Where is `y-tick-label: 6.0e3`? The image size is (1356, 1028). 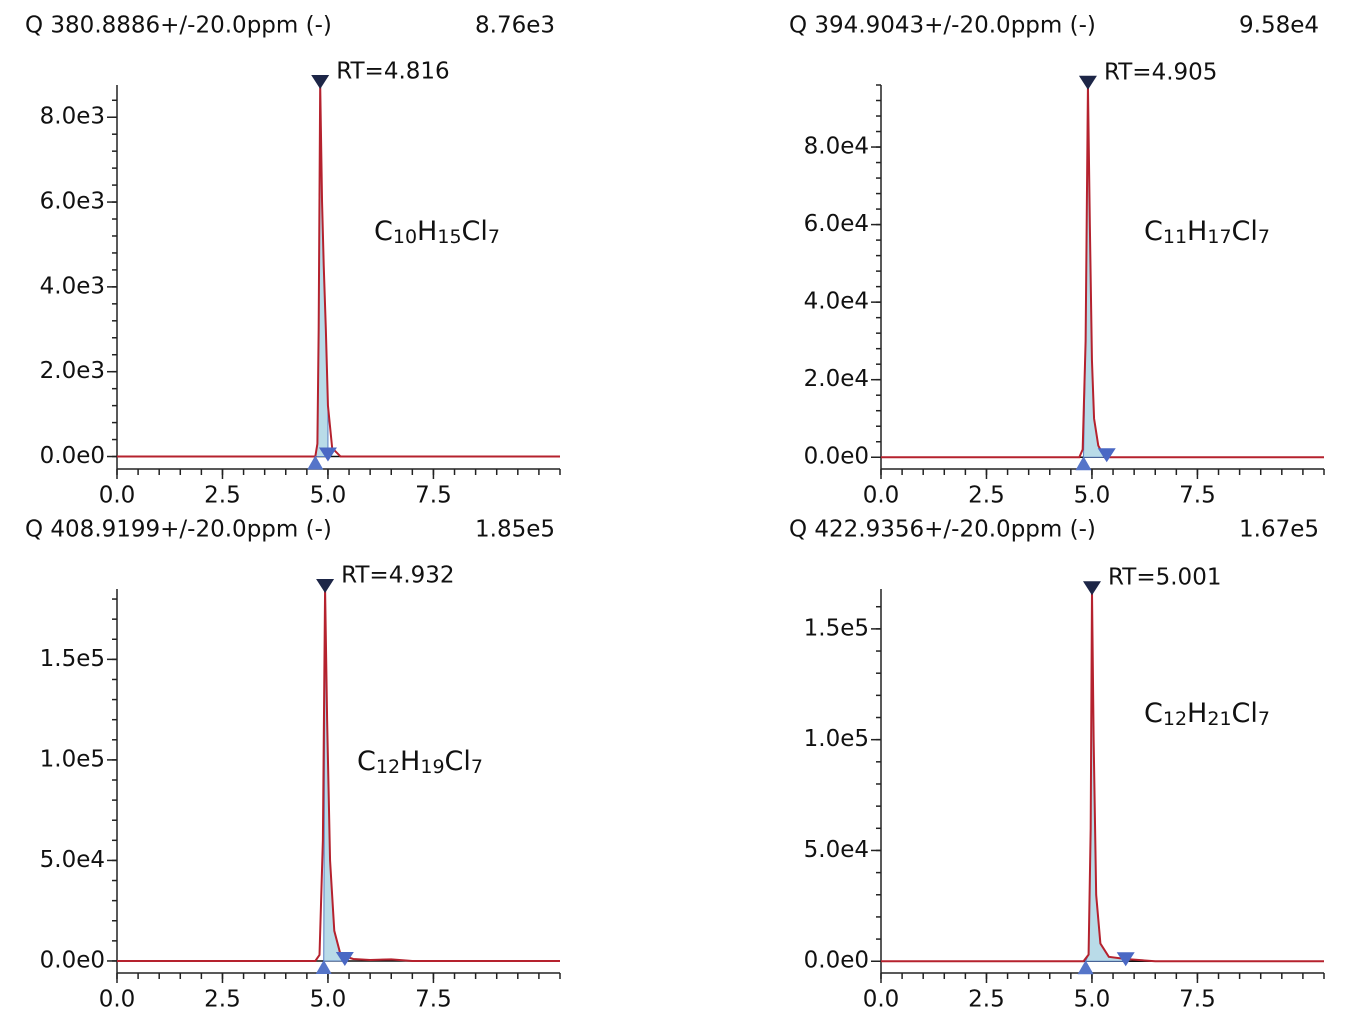 y-tick-label: 6.0e3 is located at coordinates (72, 202).